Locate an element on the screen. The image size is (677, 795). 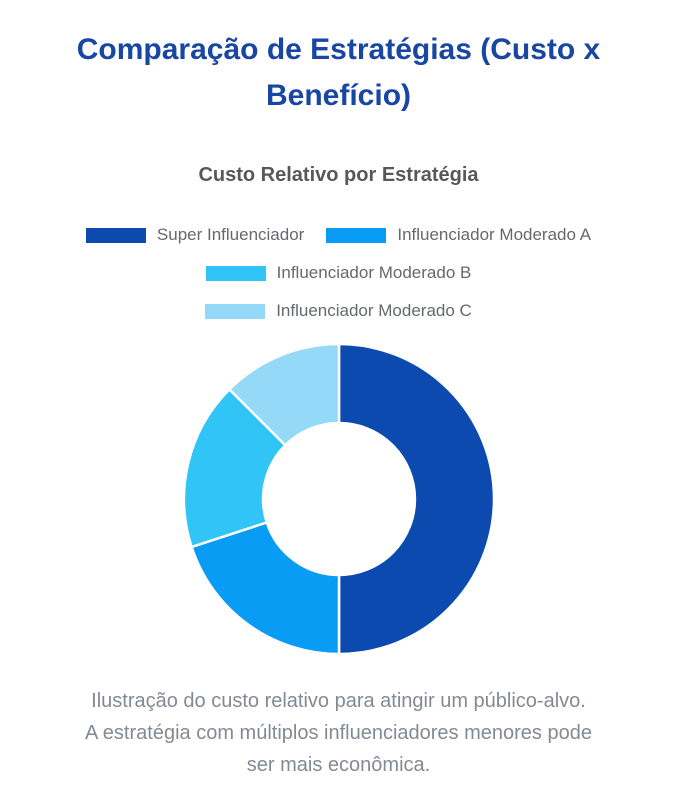
legend-item: Influenciador Moderado B is located at coordinates (338, 273).